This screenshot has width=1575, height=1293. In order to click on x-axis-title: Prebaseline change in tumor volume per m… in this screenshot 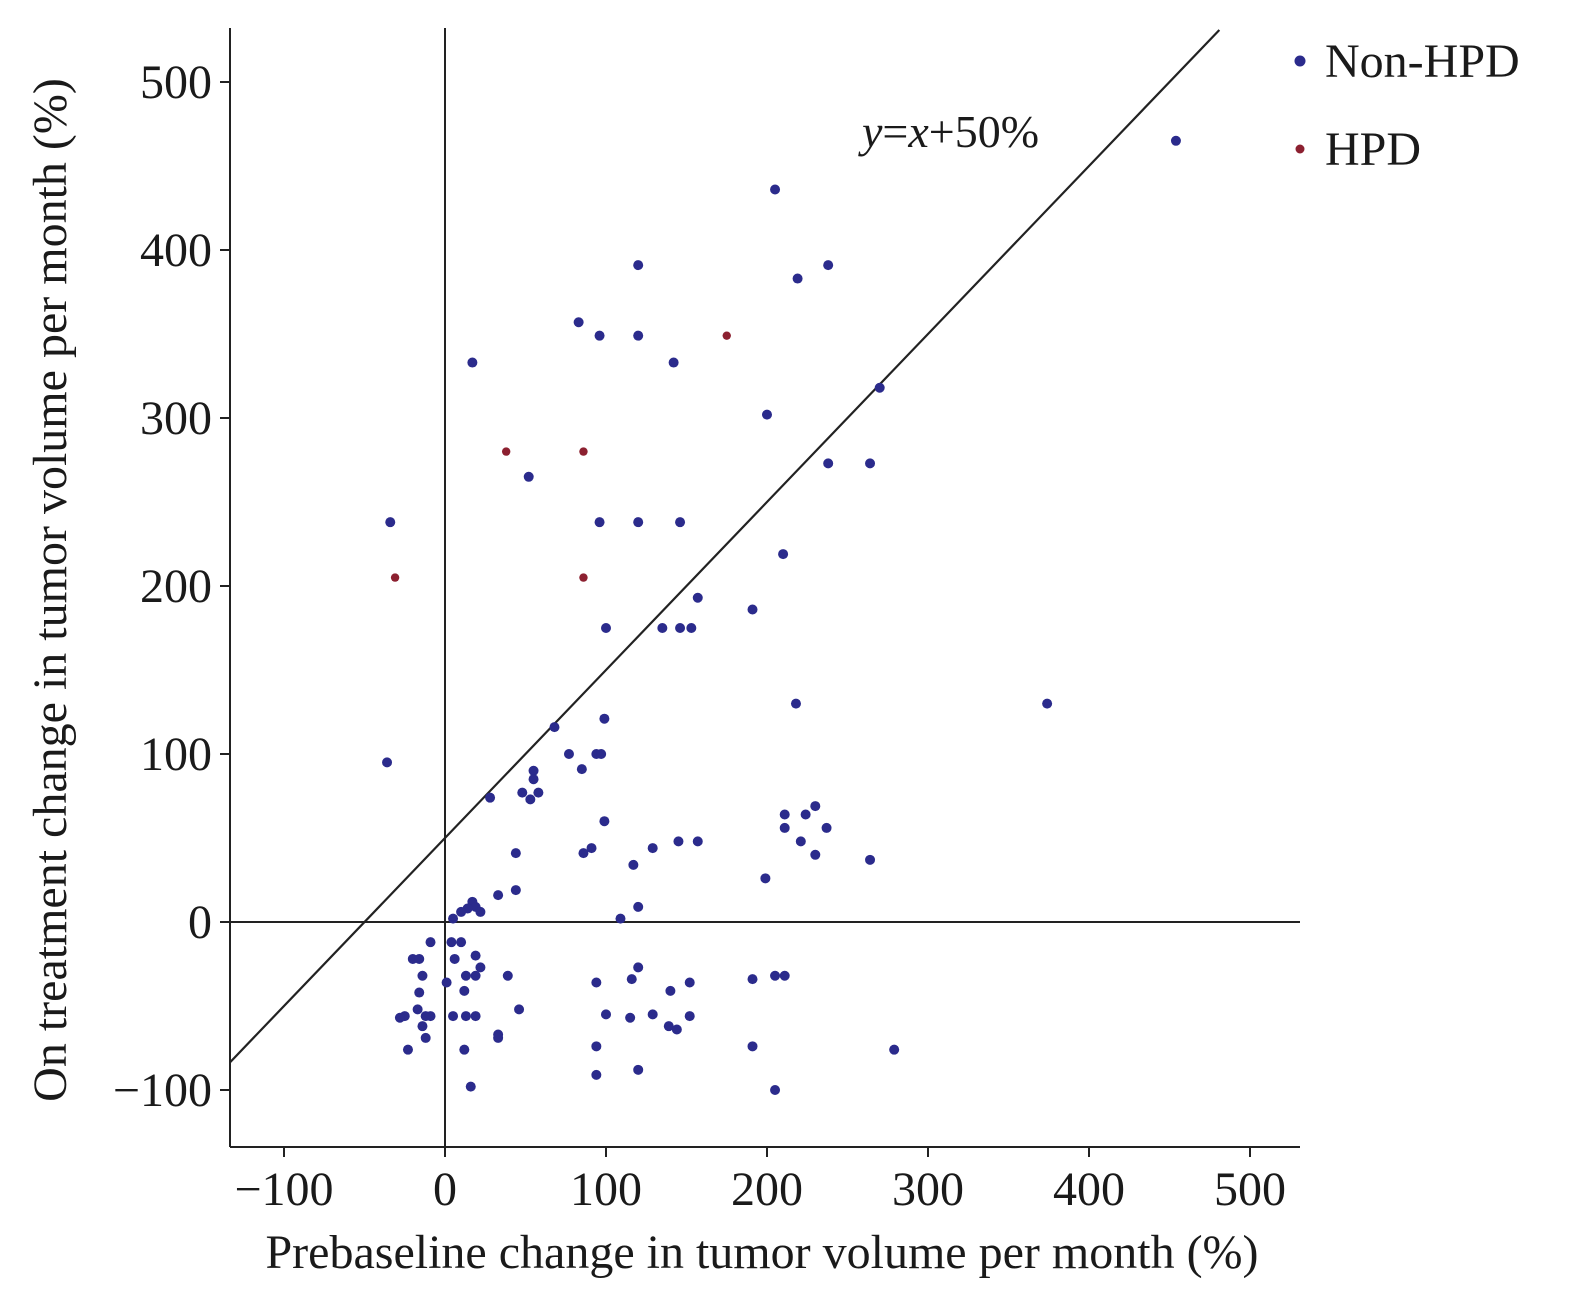, I will do `click(761, 1252)`.